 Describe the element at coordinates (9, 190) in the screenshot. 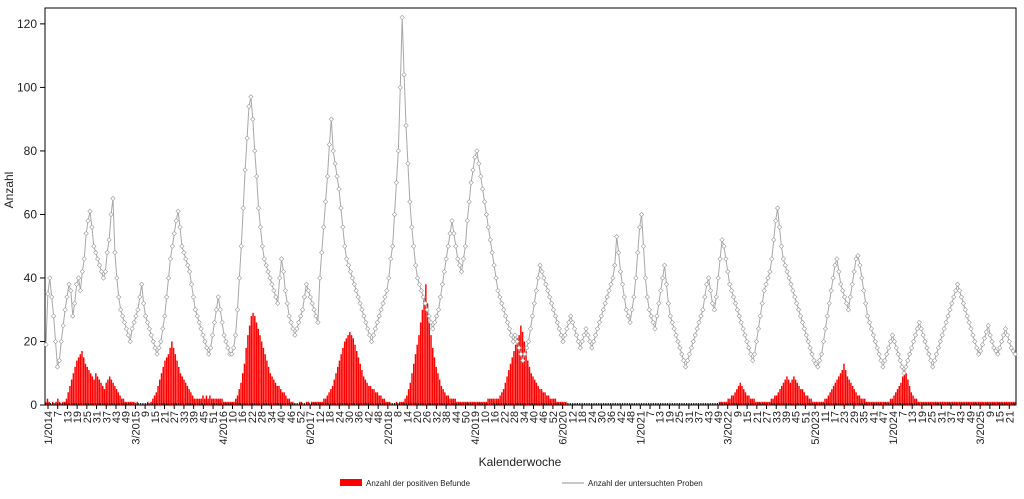

I see `y-axis-label: Anzahl` at that location.